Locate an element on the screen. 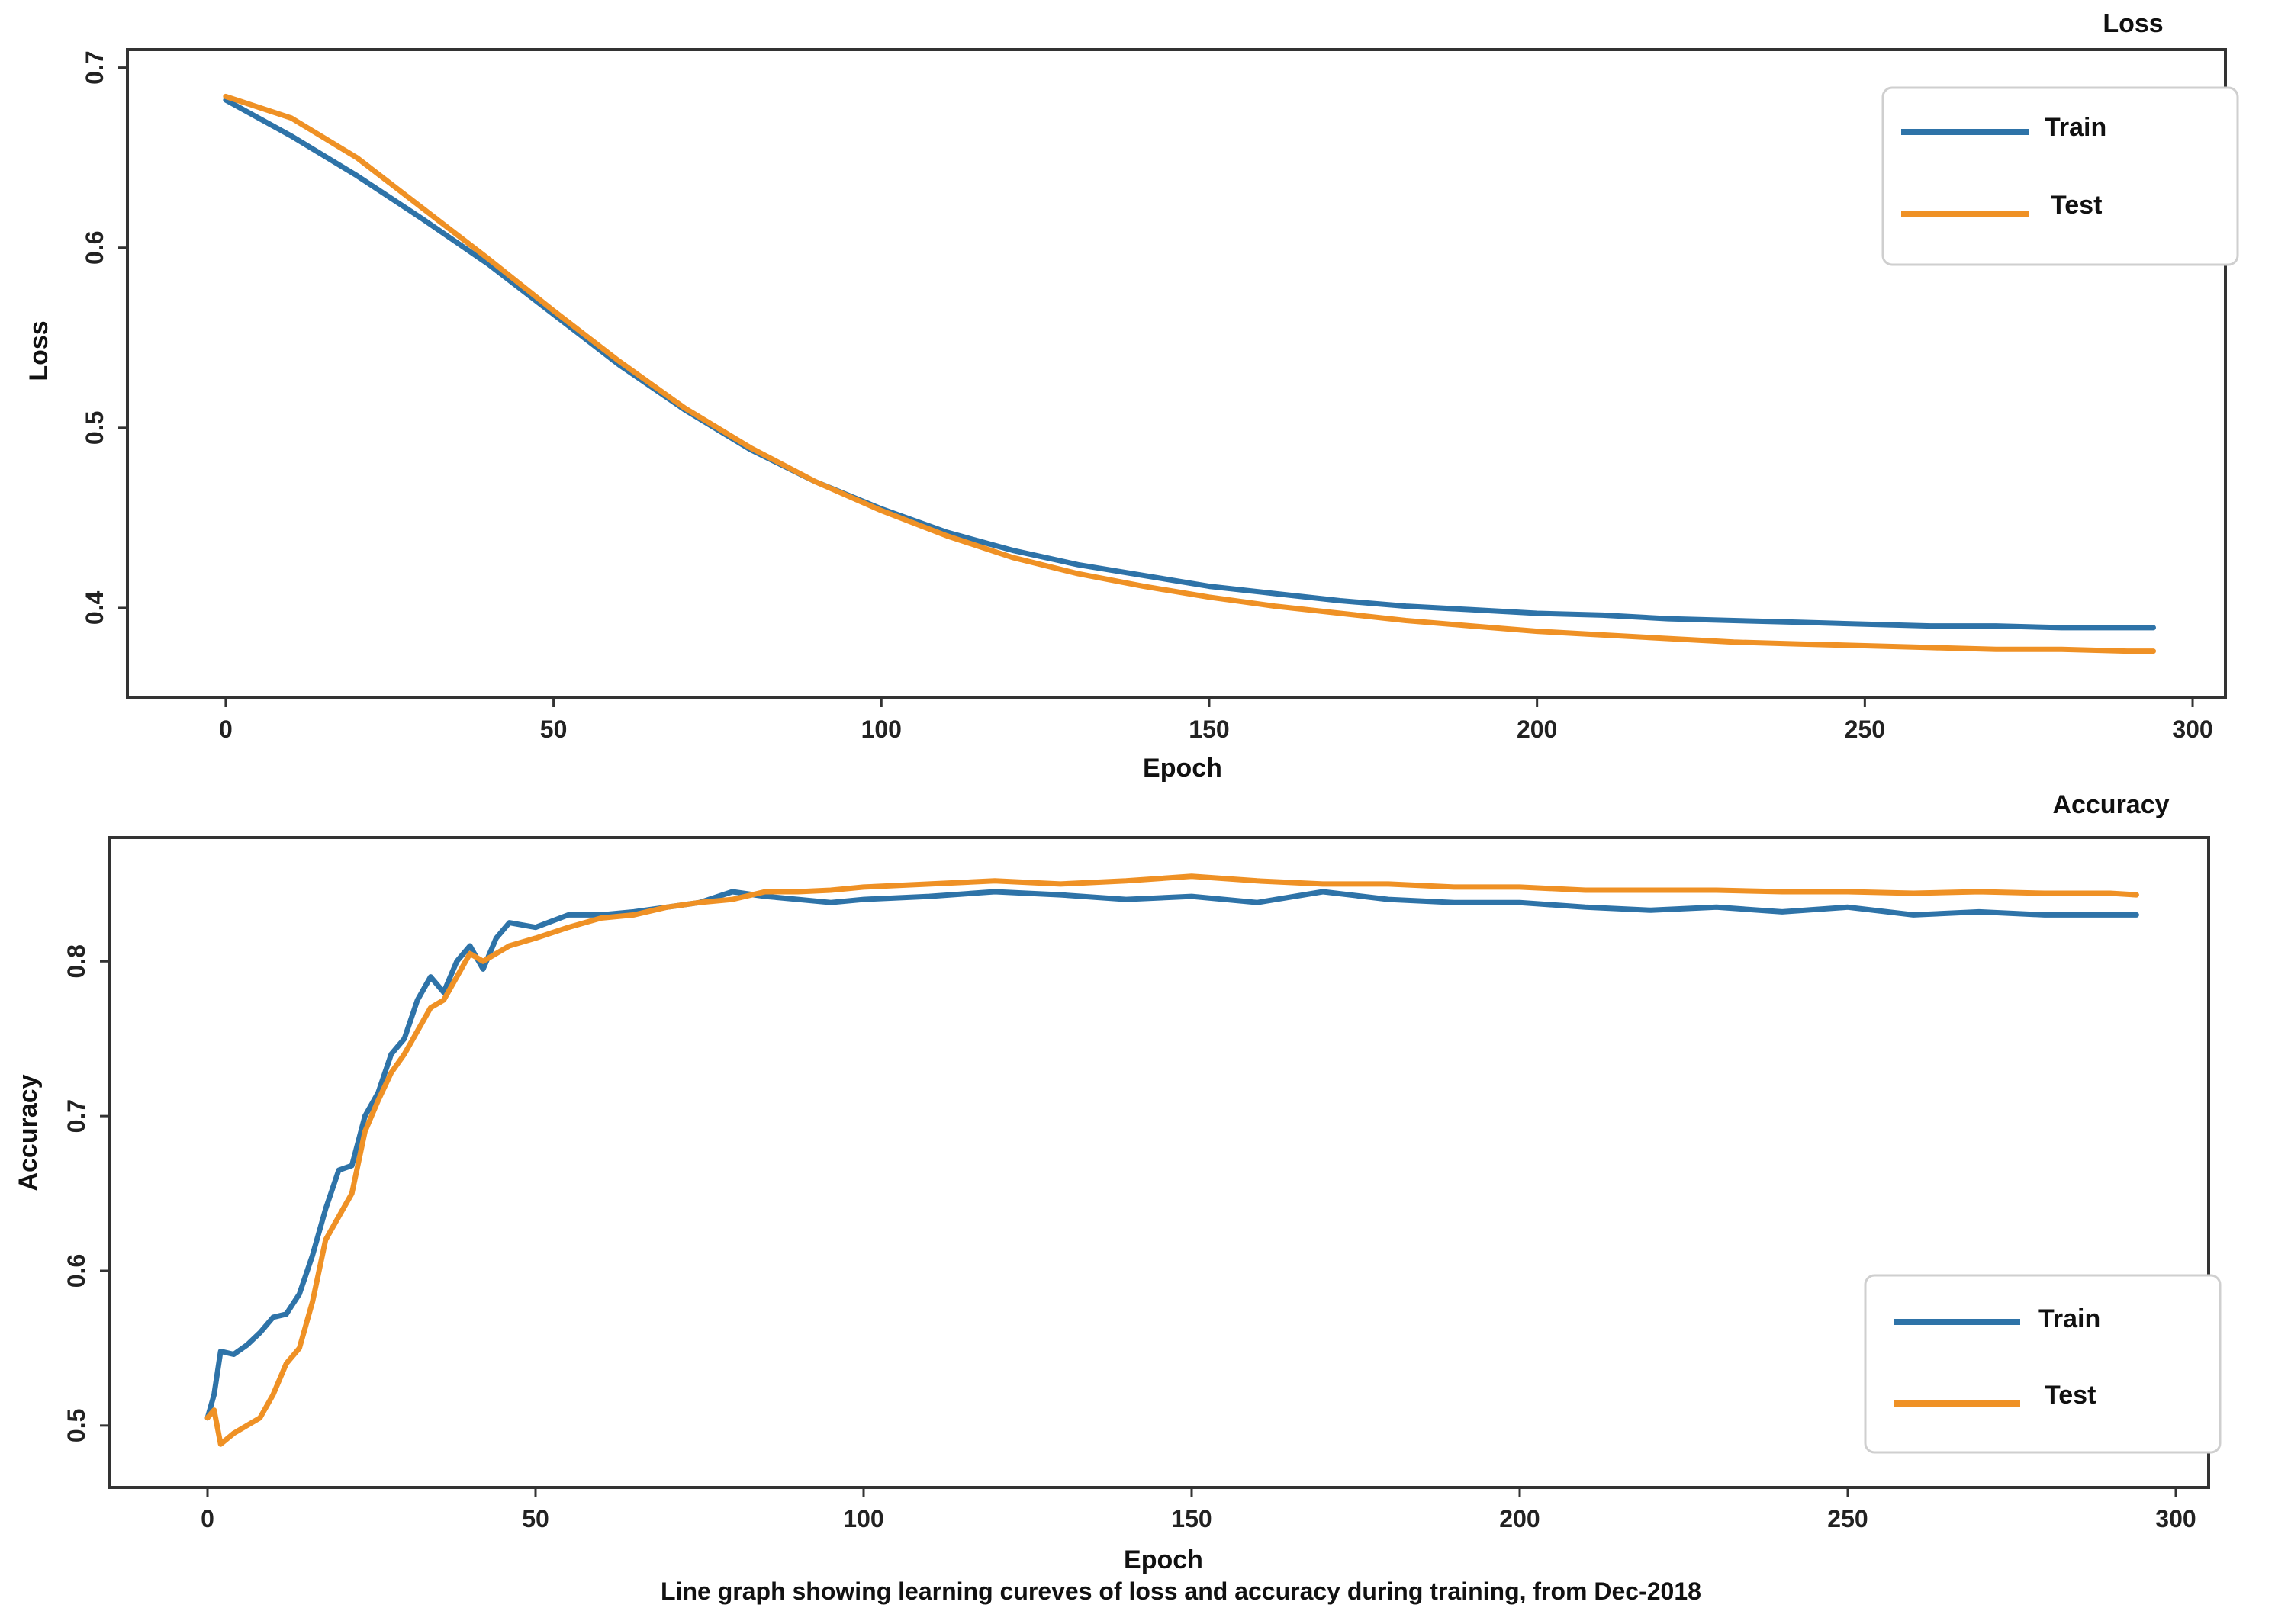  accuracy-y-tick-label: 0.8 is located at coordinates (76, 961).